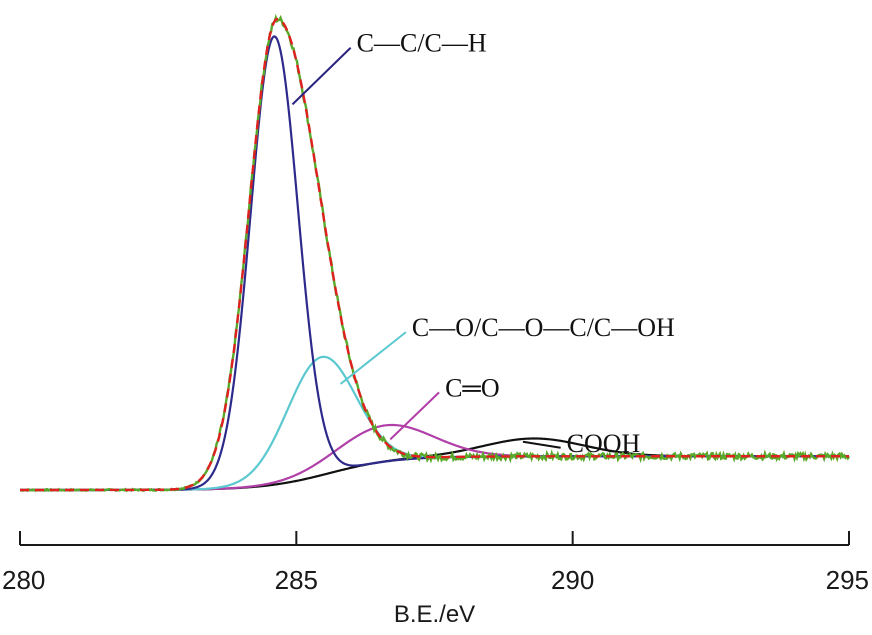  What do you see at coordinates (572, 580) in the screenshot?
I see `x-tick-label-290: 290` at bounding box center [572, 580].